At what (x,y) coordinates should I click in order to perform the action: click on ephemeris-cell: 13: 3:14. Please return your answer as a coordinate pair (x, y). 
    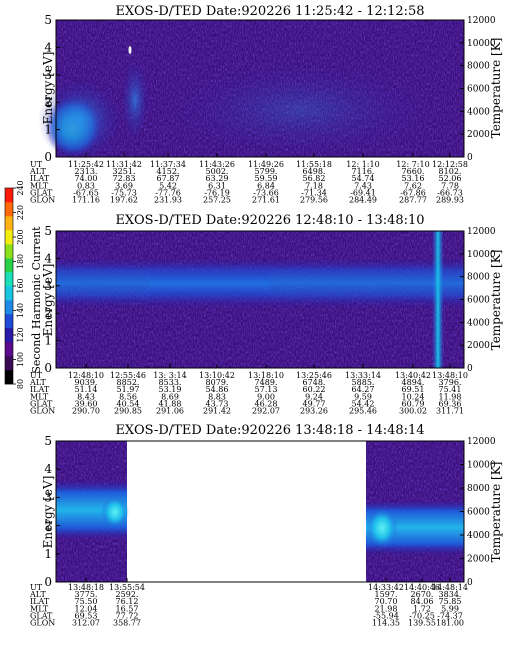
    Looking at the image, I should click on (169, 375).